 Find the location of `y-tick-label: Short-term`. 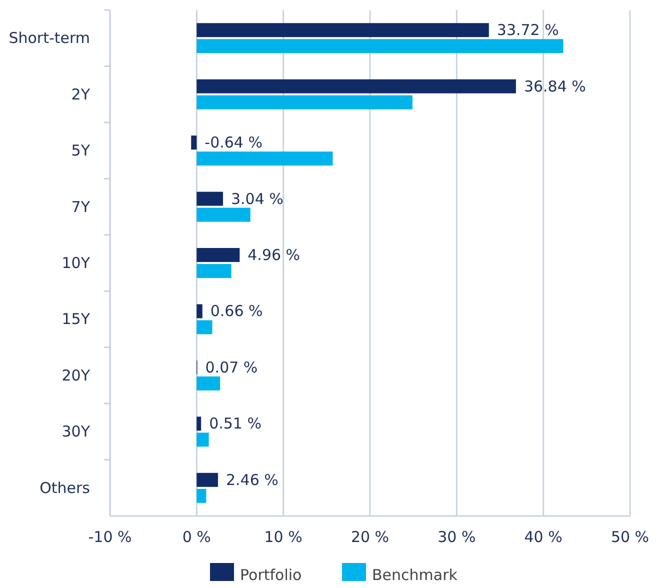

y-tick-label: Short-term is located at coordinates (49, 38).